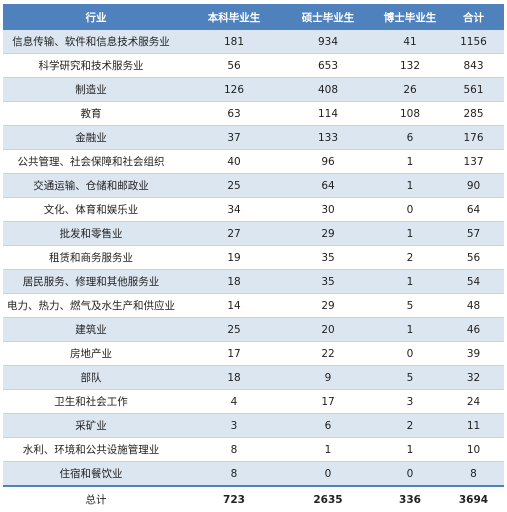 The image size is (507, 512). What do you see at coordinates (473, 113) in the screenshot?
I see `total-cell: 285` at bounding box center [473, 113].